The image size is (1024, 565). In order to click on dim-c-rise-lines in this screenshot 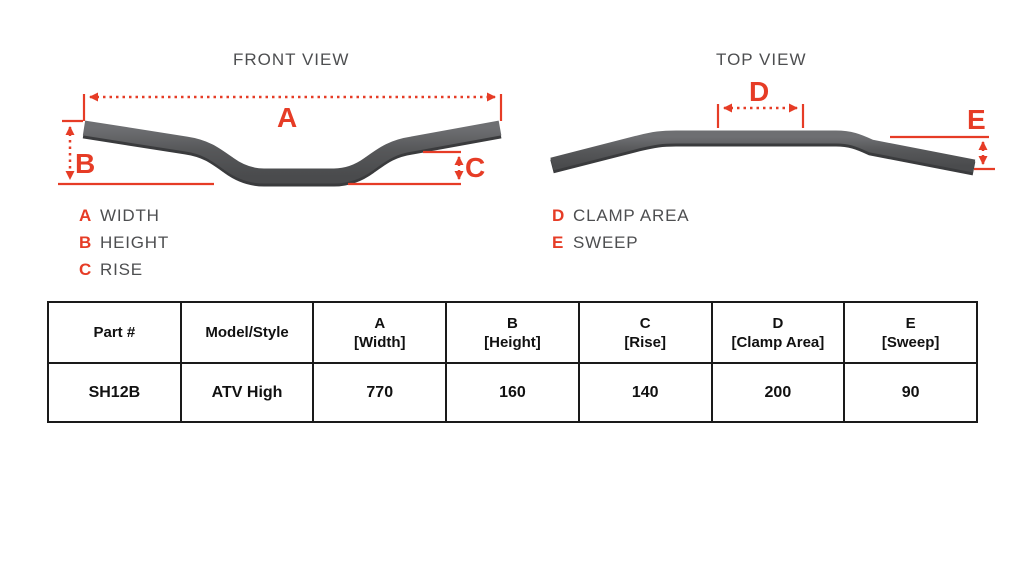, I will do `click(406, 168)`.